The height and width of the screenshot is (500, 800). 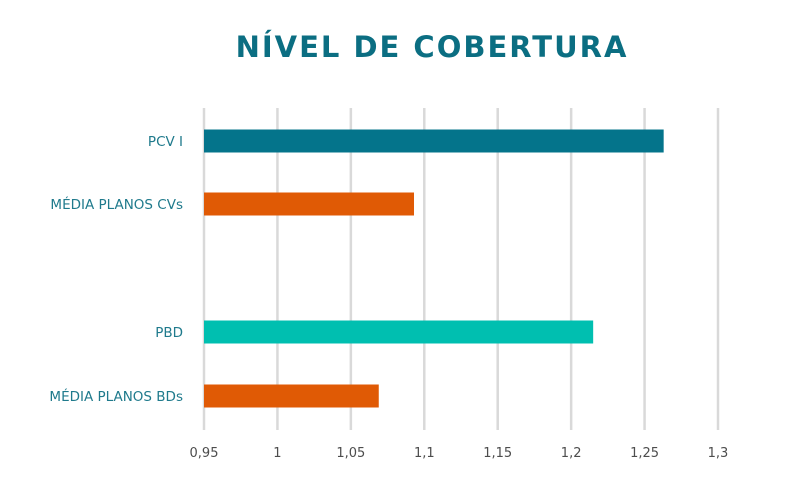 What do you see at coordinates (350, 453) in the screenshot?
I see `x-tick-label: 1,05` at bounding box center [350, 453].